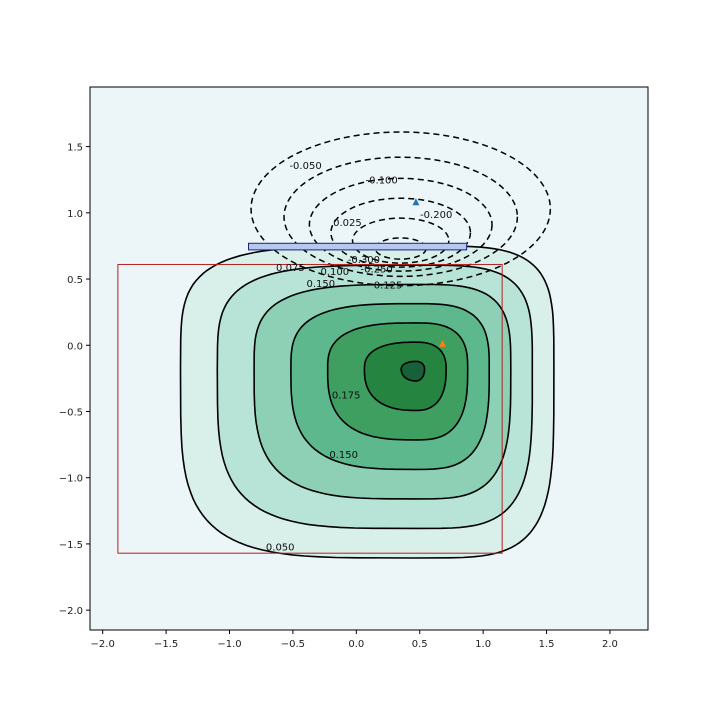 The height and width of the screenshot is (720, 720). I want to click on x-tick-label-1: −1.5, so click(166, 644).